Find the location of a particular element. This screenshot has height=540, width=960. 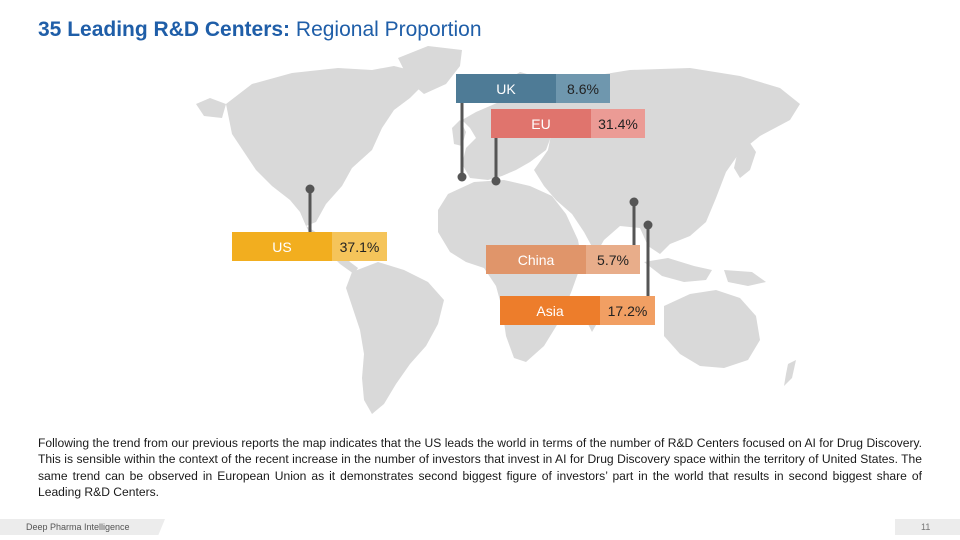

page-number: 11 is located at coordinates (926, 527).